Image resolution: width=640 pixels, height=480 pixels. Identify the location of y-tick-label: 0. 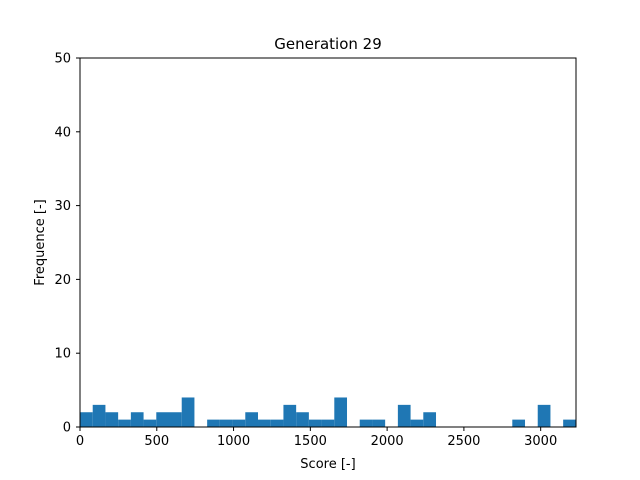
(67, 428).